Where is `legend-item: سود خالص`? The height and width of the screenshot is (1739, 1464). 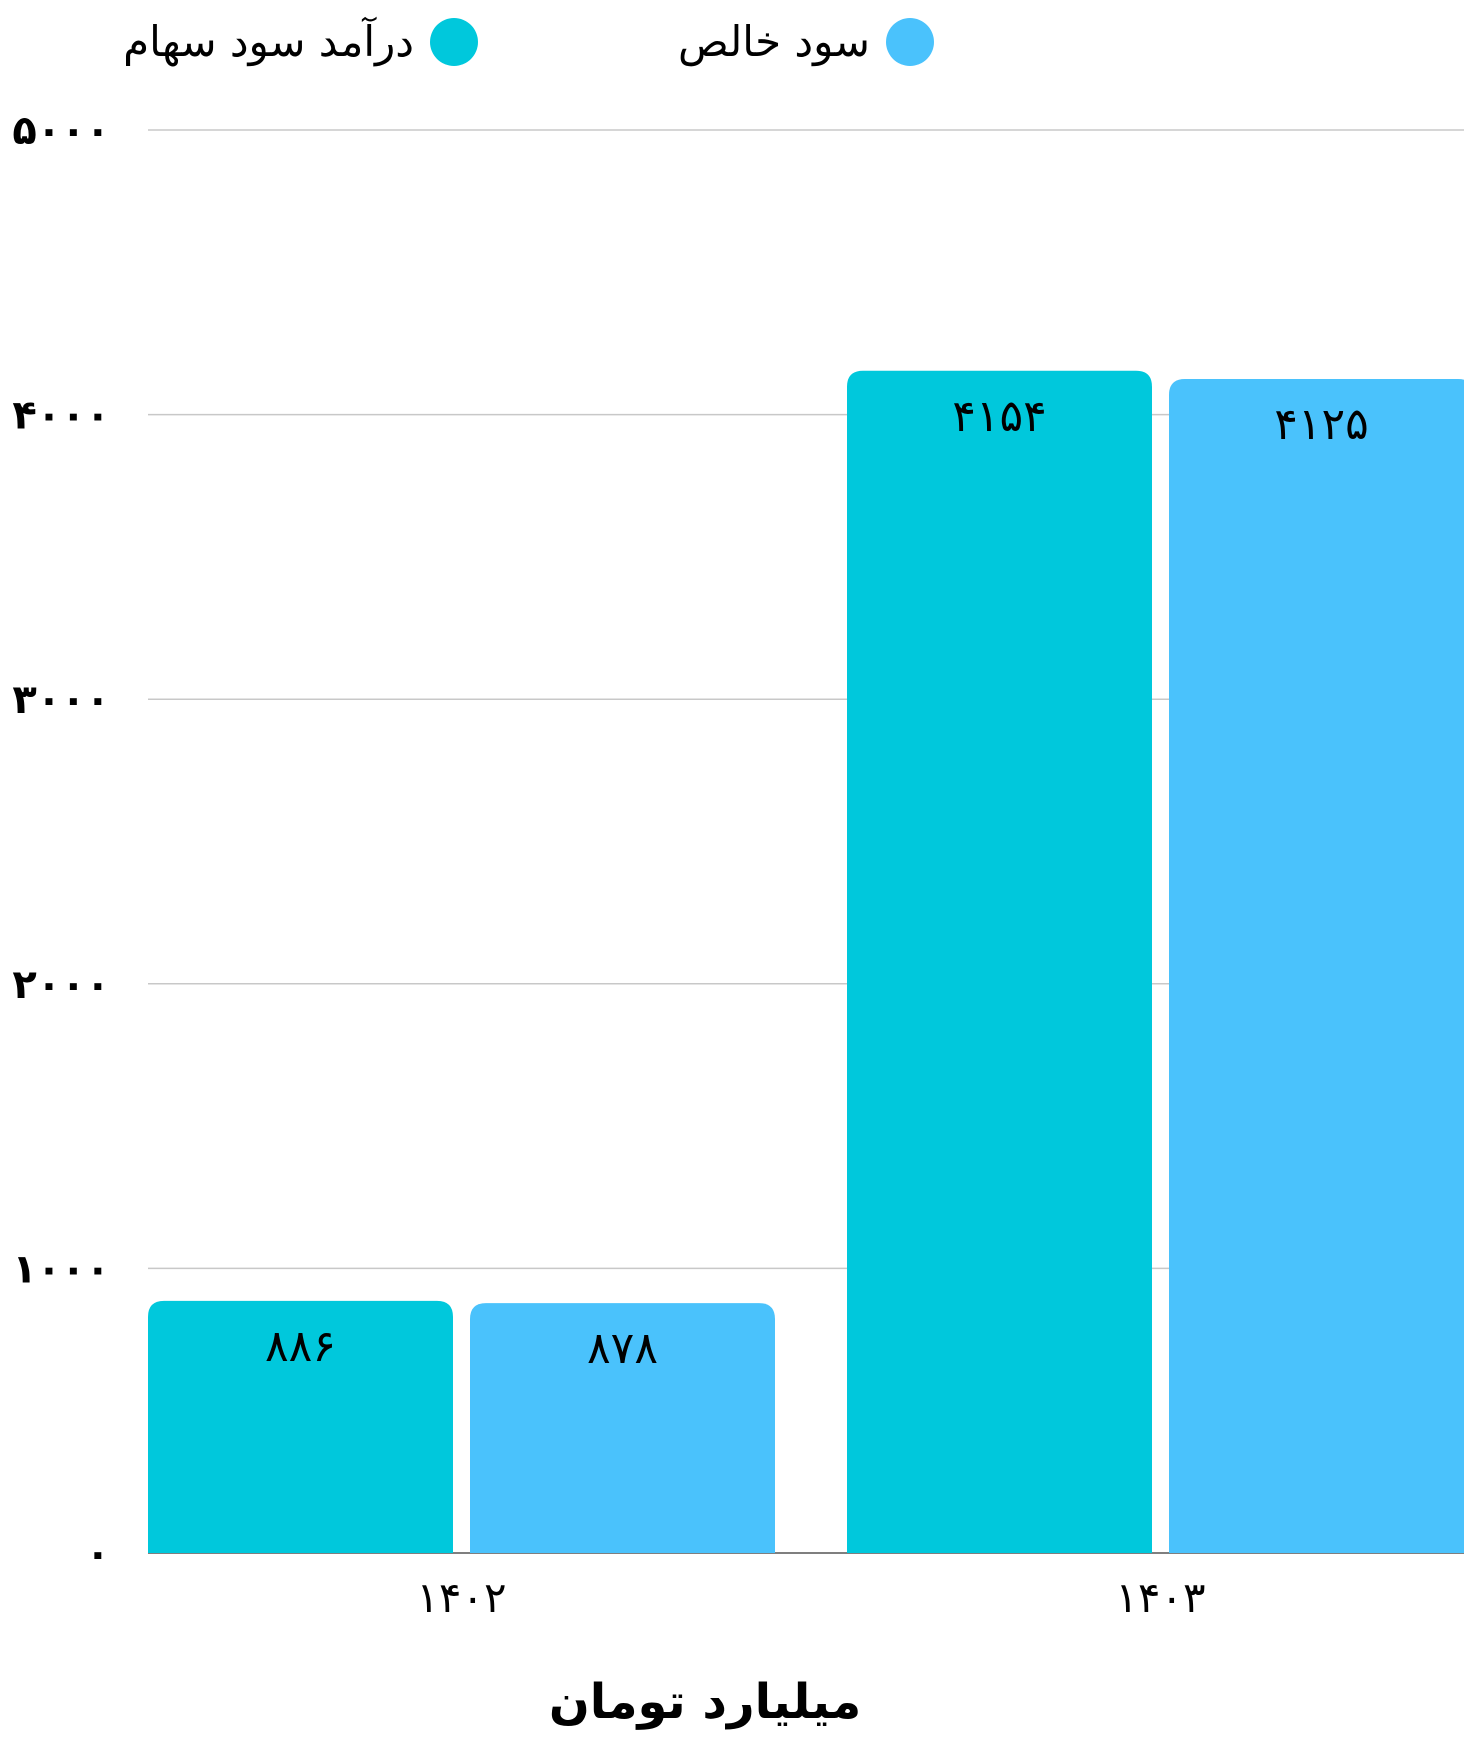
legend-item: سود خالص is located at coordinates (806, 41).